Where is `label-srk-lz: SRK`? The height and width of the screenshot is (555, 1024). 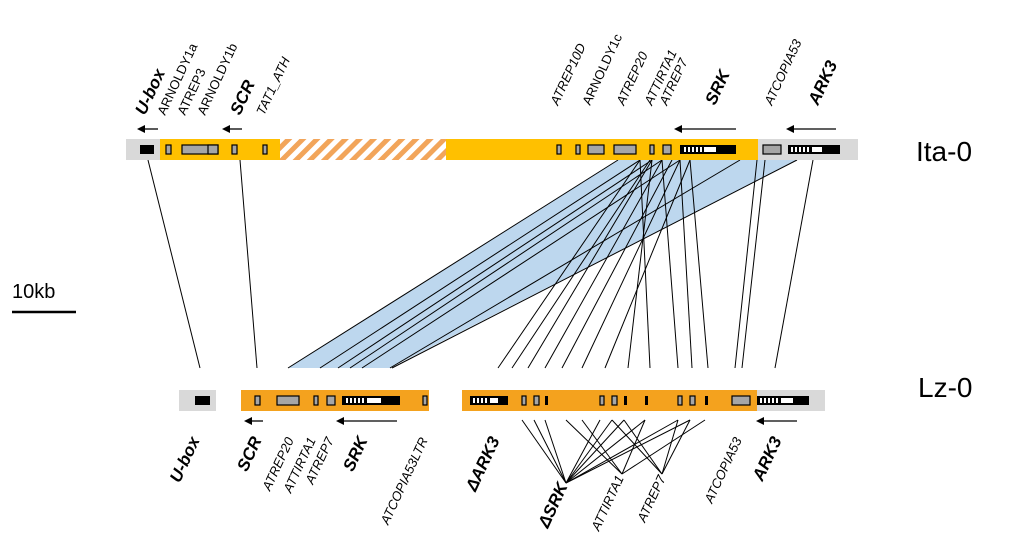
label-srk-lz: SRK is located at coordinates (355, 453).